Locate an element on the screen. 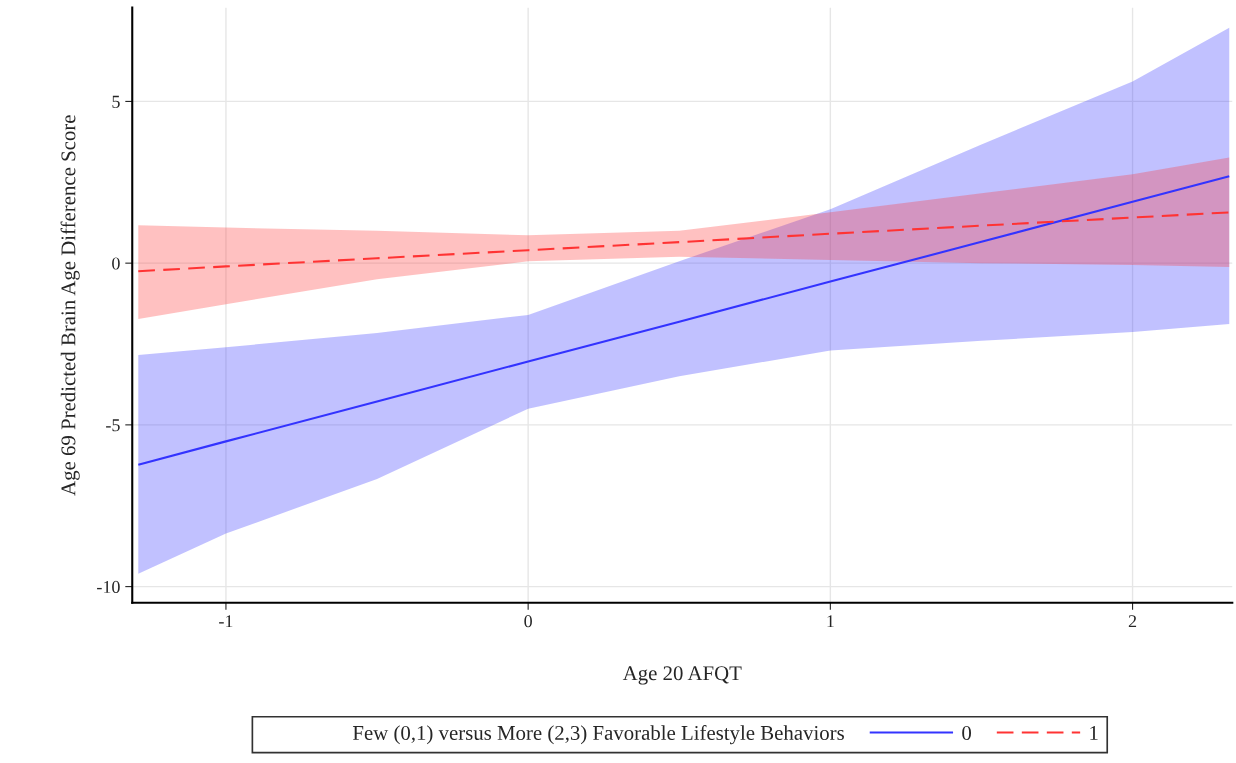 Image resolution: width=1236 pixels, height=763 pixels. x-tick-label: 1 is located at coordinates (830, 621).